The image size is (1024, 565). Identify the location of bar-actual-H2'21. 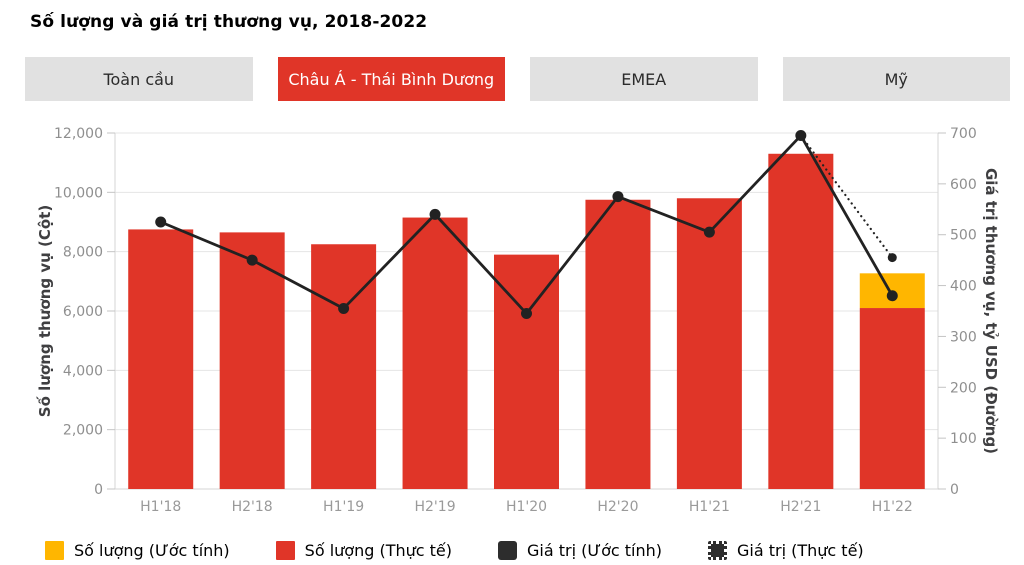
(801, 321).